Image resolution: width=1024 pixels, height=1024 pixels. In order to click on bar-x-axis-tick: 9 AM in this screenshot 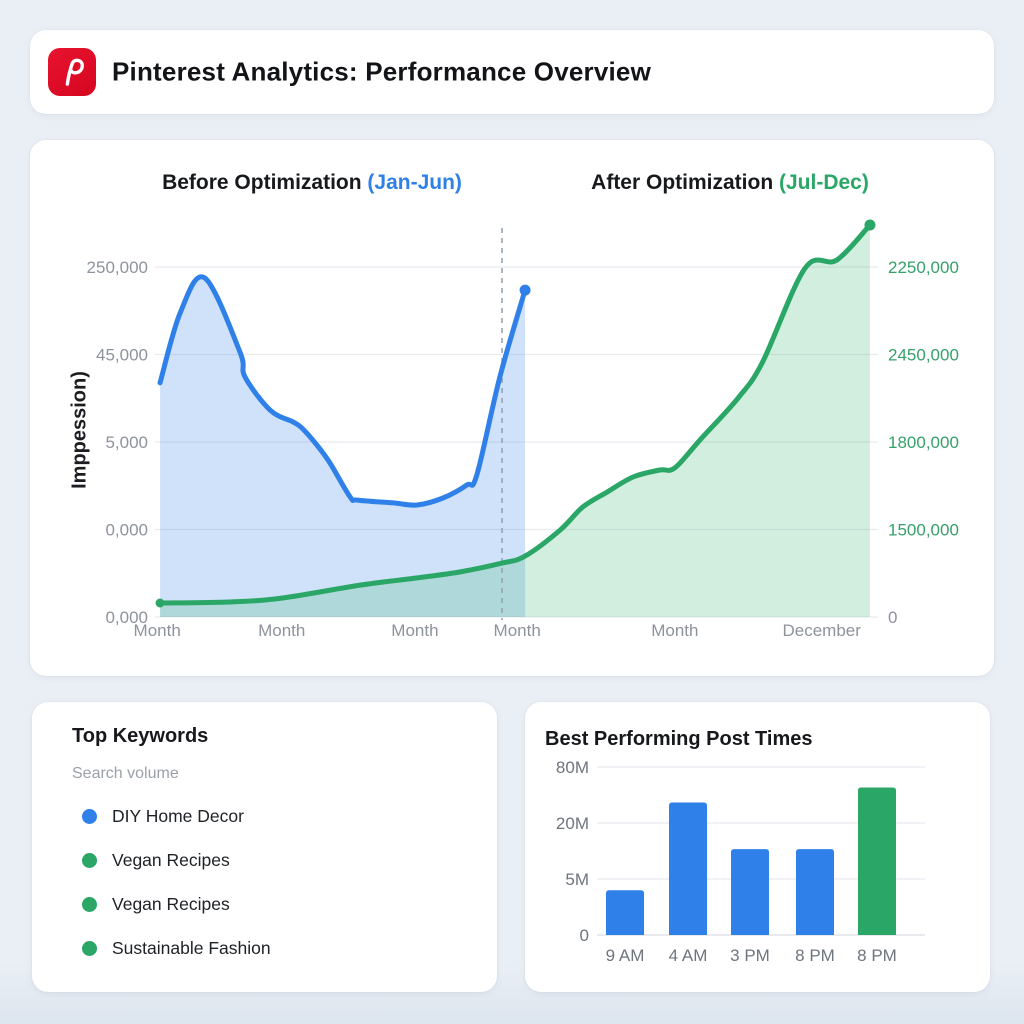, I will do `click(625, 955)`.